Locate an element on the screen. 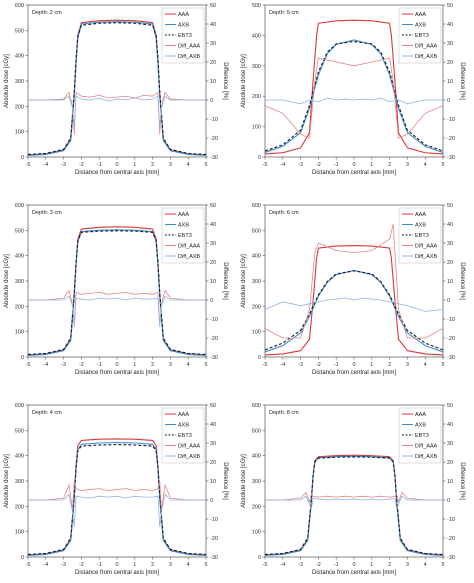  y-tick-label: 300 is located at coordinates (19, 282).